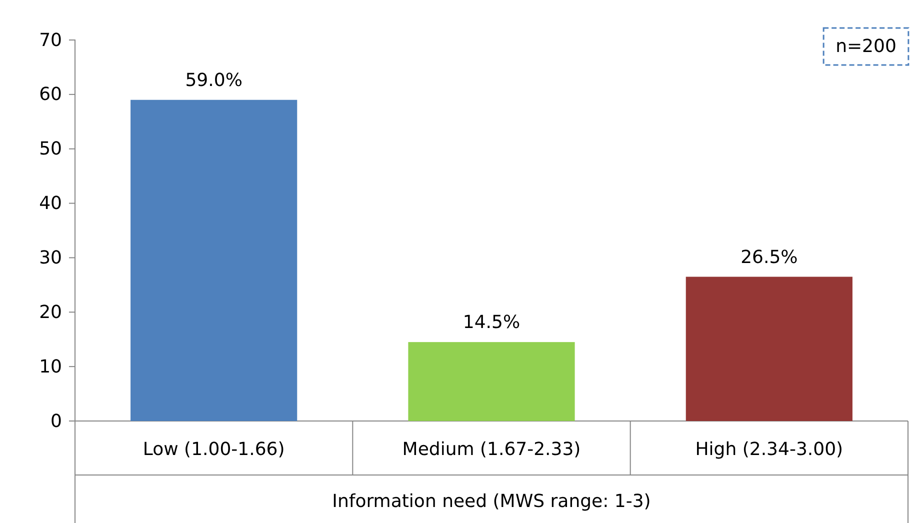 The image size is (922, 523). I want to click on y-tick-label: 50, so click(50, 149).